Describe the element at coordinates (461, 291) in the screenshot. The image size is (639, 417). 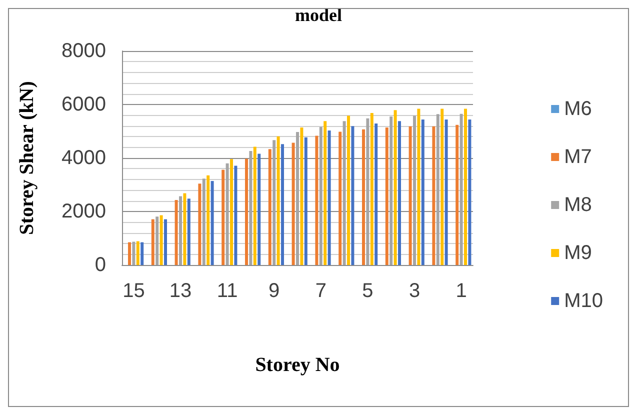
I see `x-tick-label: 1` at that location.